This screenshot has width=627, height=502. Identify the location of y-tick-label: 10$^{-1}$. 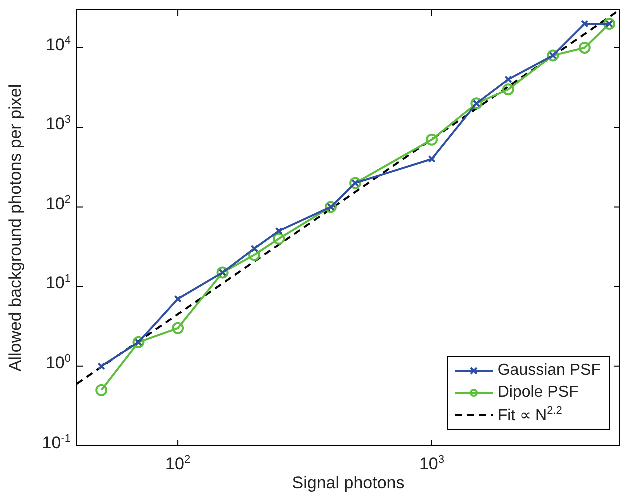
(56, 443).